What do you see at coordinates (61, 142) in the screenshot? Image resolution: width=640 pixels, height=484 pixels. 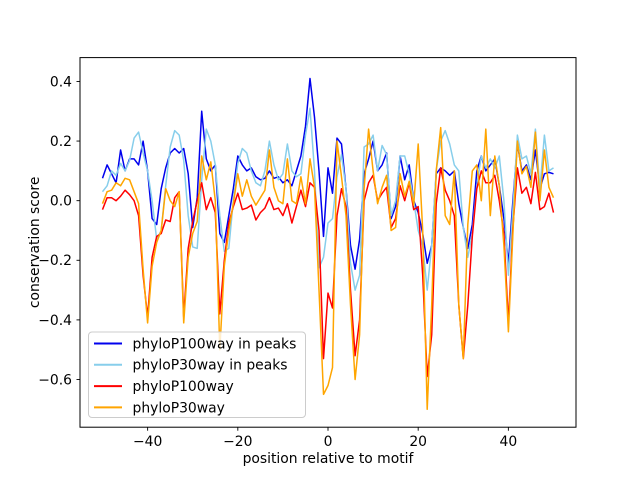 I see `y-tick-label: 0.2` at bounding box center [61, 142].